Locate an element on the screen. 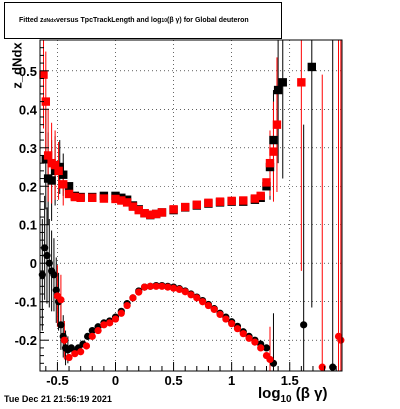 The width and height of the screenshot is (400, 409). x-tick-label: -0.5 is located at coordinates (57, 380).